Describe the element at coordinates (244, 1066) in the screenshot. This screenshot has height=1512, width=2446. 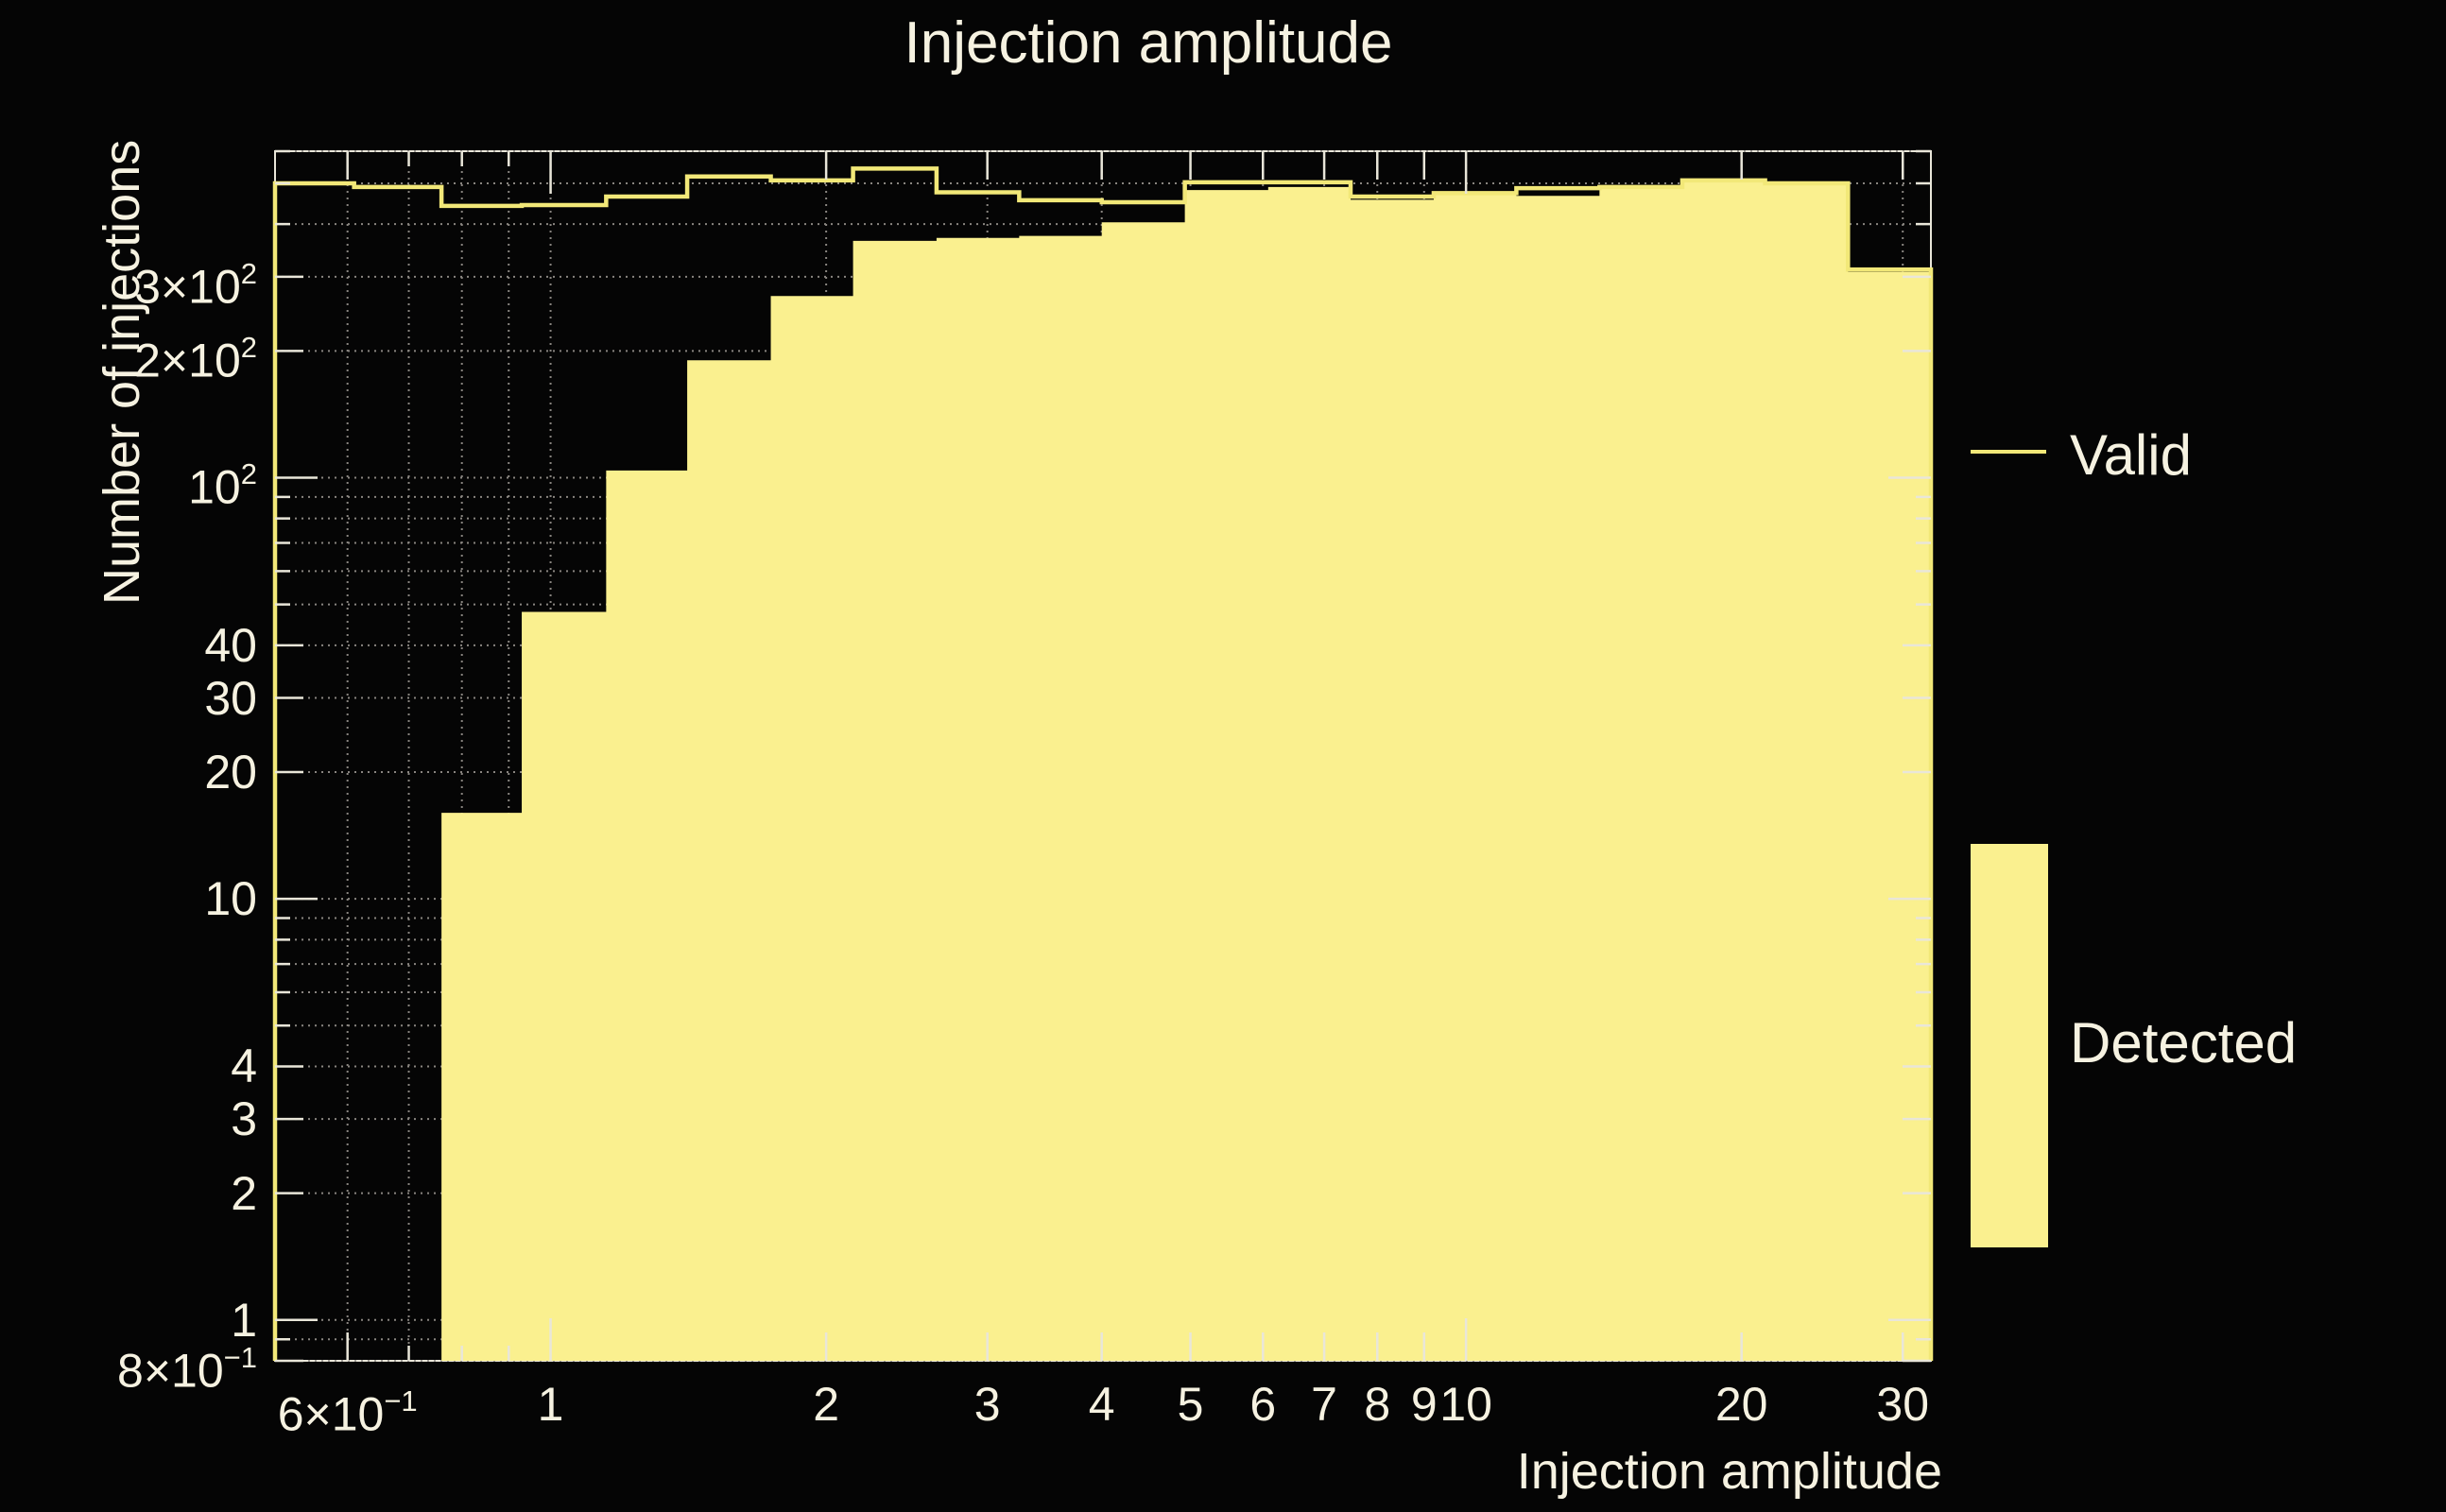
I see `y-tick-label: 4` at that location.